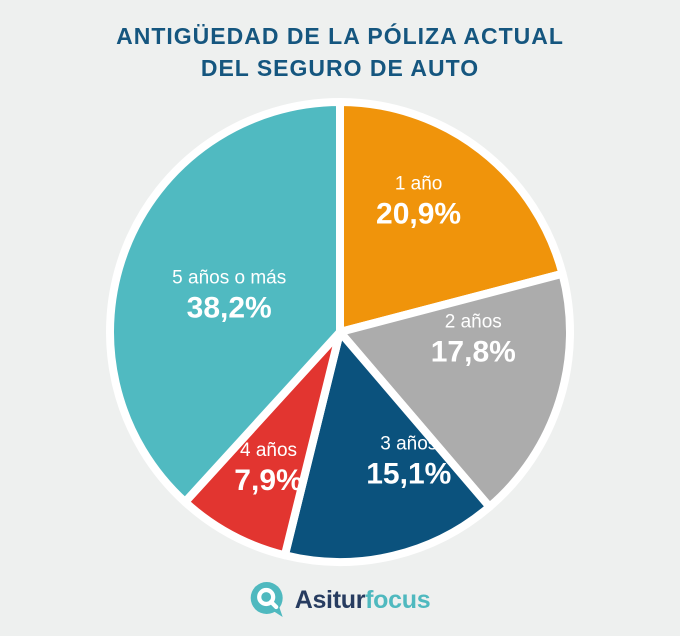 This screenshot has height=636, width=680. Describe the element at coordinates (266, 599) in the screenshot. I see `magnifier-q-icon` at that location.